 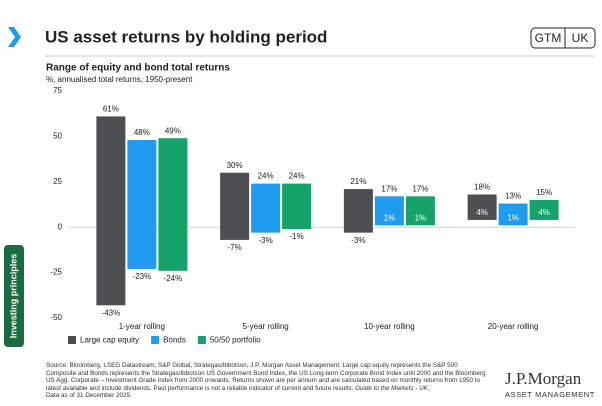 What do you see at coordinates (173, 130) in the screenshot?
I see `value-label: 49%` at bounding box center [173, 130].